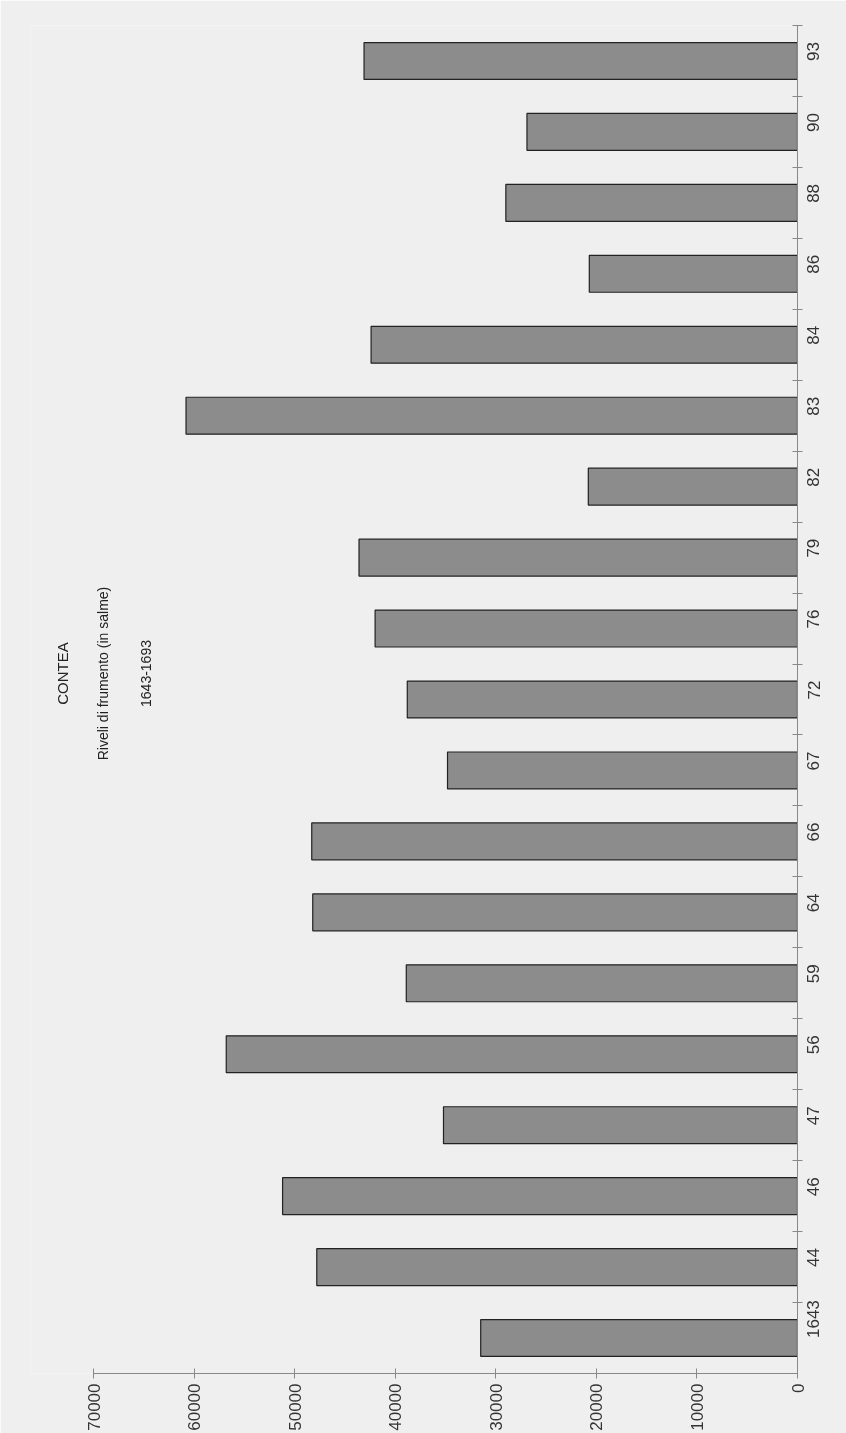 This screenshot has height=1433, width=846. I want to click on y-tick-label: 59, so click(814, 974).